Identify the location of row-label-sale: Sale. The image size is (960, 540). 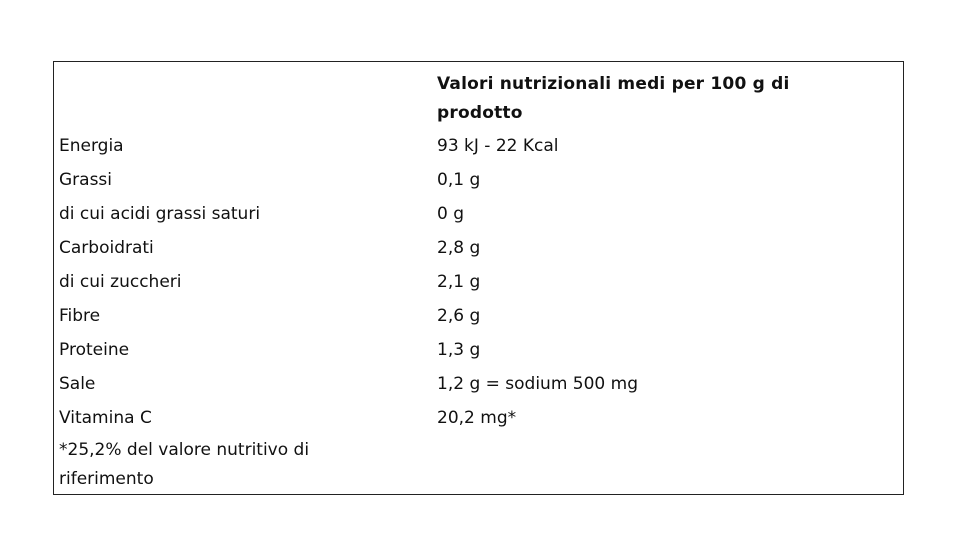
(77, 384).